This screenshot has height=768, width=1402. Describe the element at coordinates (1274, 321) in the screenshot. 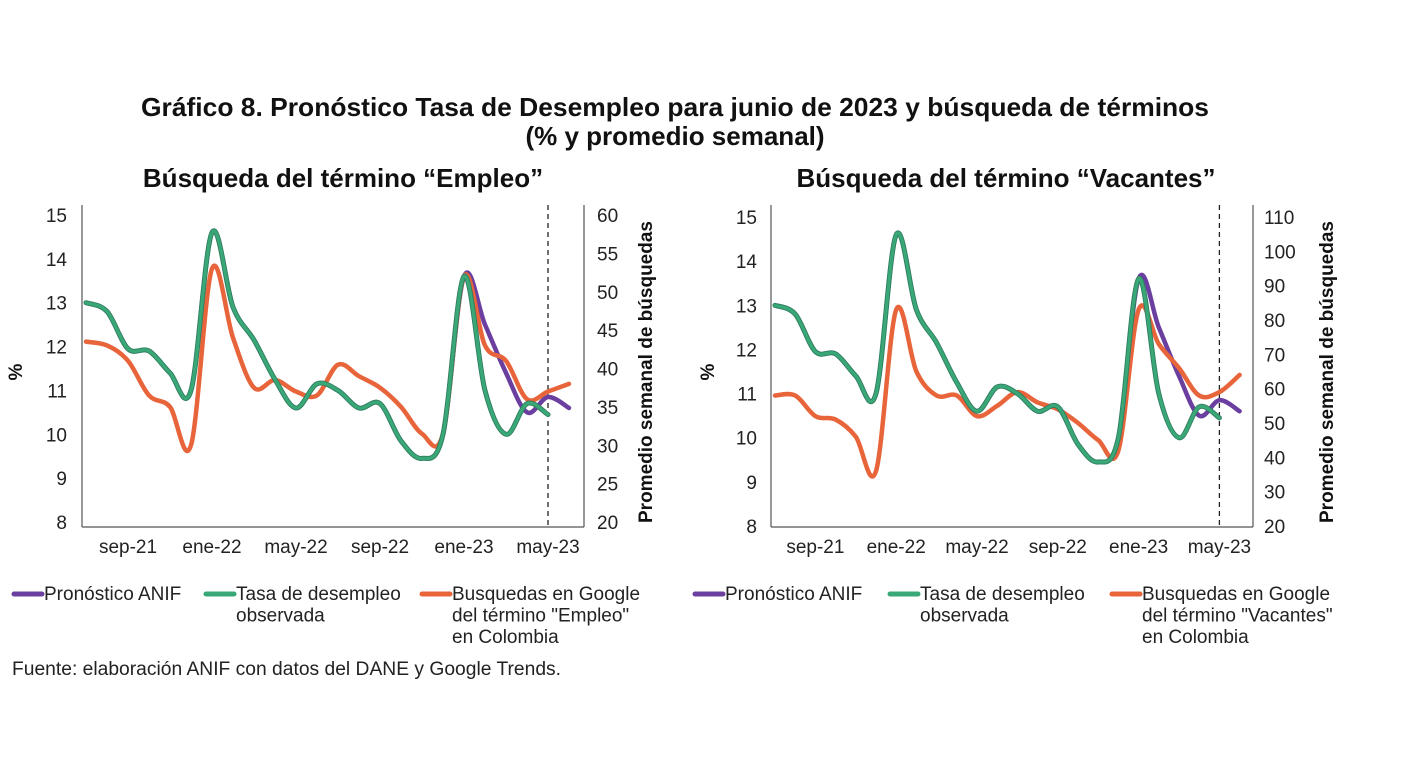

I see `y2-tick-label: 80` at that location.